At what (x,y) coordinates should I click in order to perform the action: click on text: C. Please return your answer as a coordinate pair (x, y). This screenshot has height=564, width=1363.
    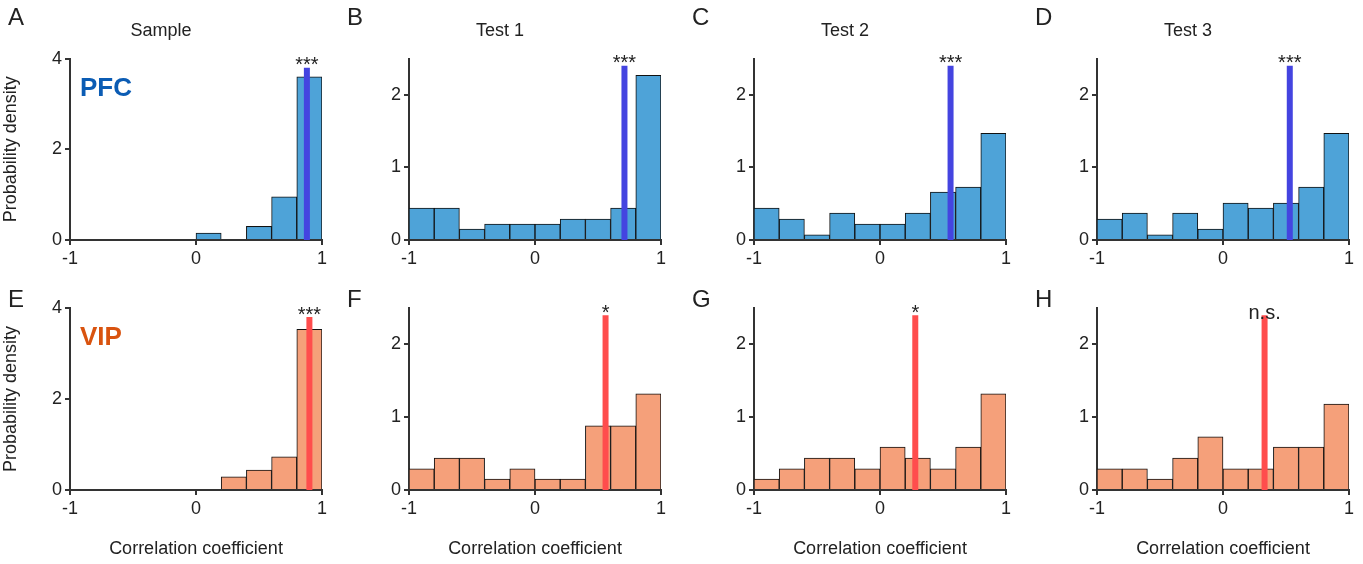
    Looking at the image, I should click on (701, 16).